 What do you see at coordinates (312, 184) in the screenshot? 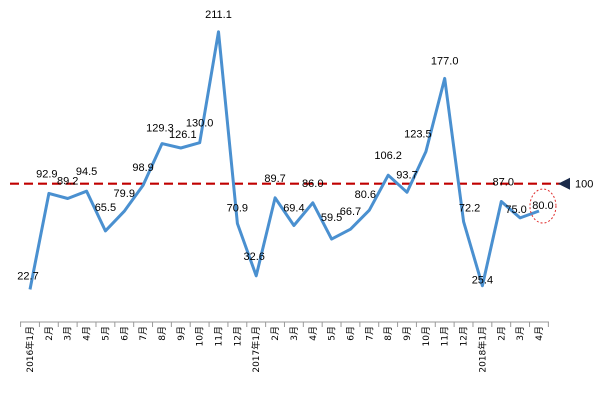
I see `data-label: 86.0` at bounding box center [312, 184].